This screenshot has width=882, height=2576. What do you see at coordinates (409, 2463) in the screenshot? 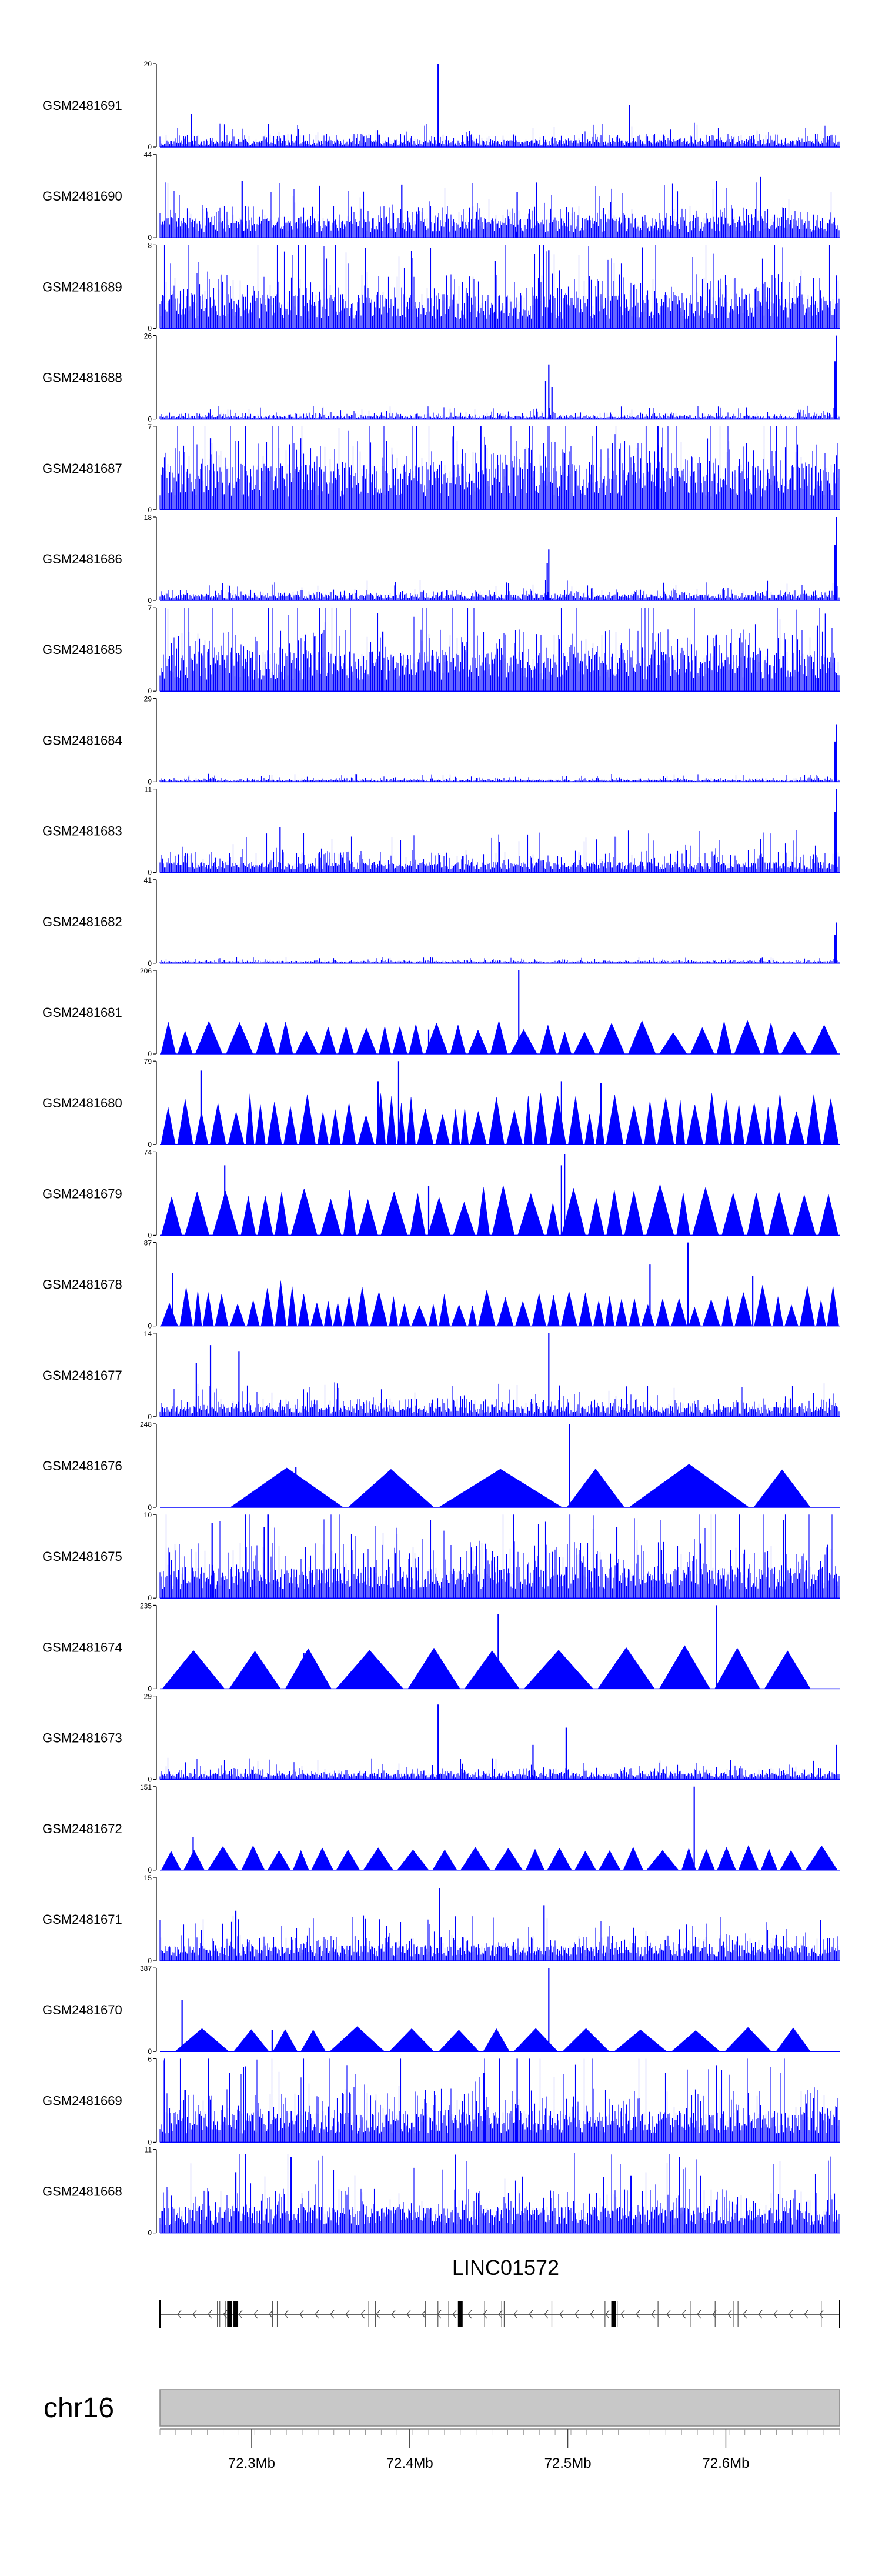
I see `x-tick-label: 72.4Mb` at bounding box center [409, 2463].